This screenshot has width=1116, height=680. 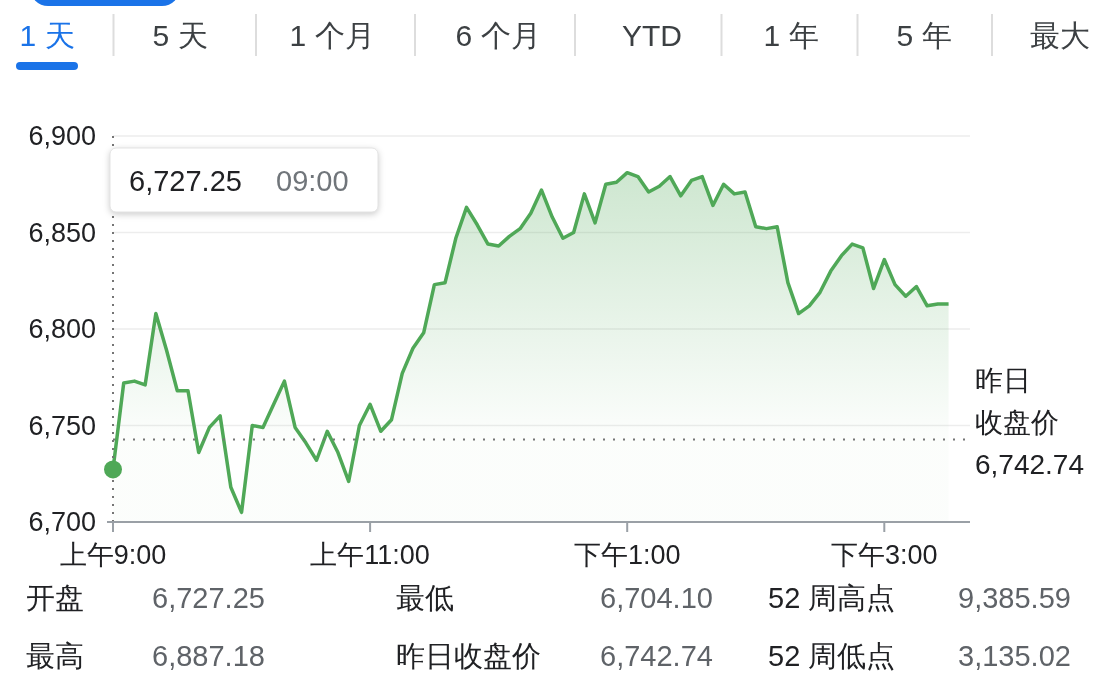 What do you see at coordinates (62, 522) in the screenshot?
I see `y-tick-label: 6,700` at bounding box center [62, 522].